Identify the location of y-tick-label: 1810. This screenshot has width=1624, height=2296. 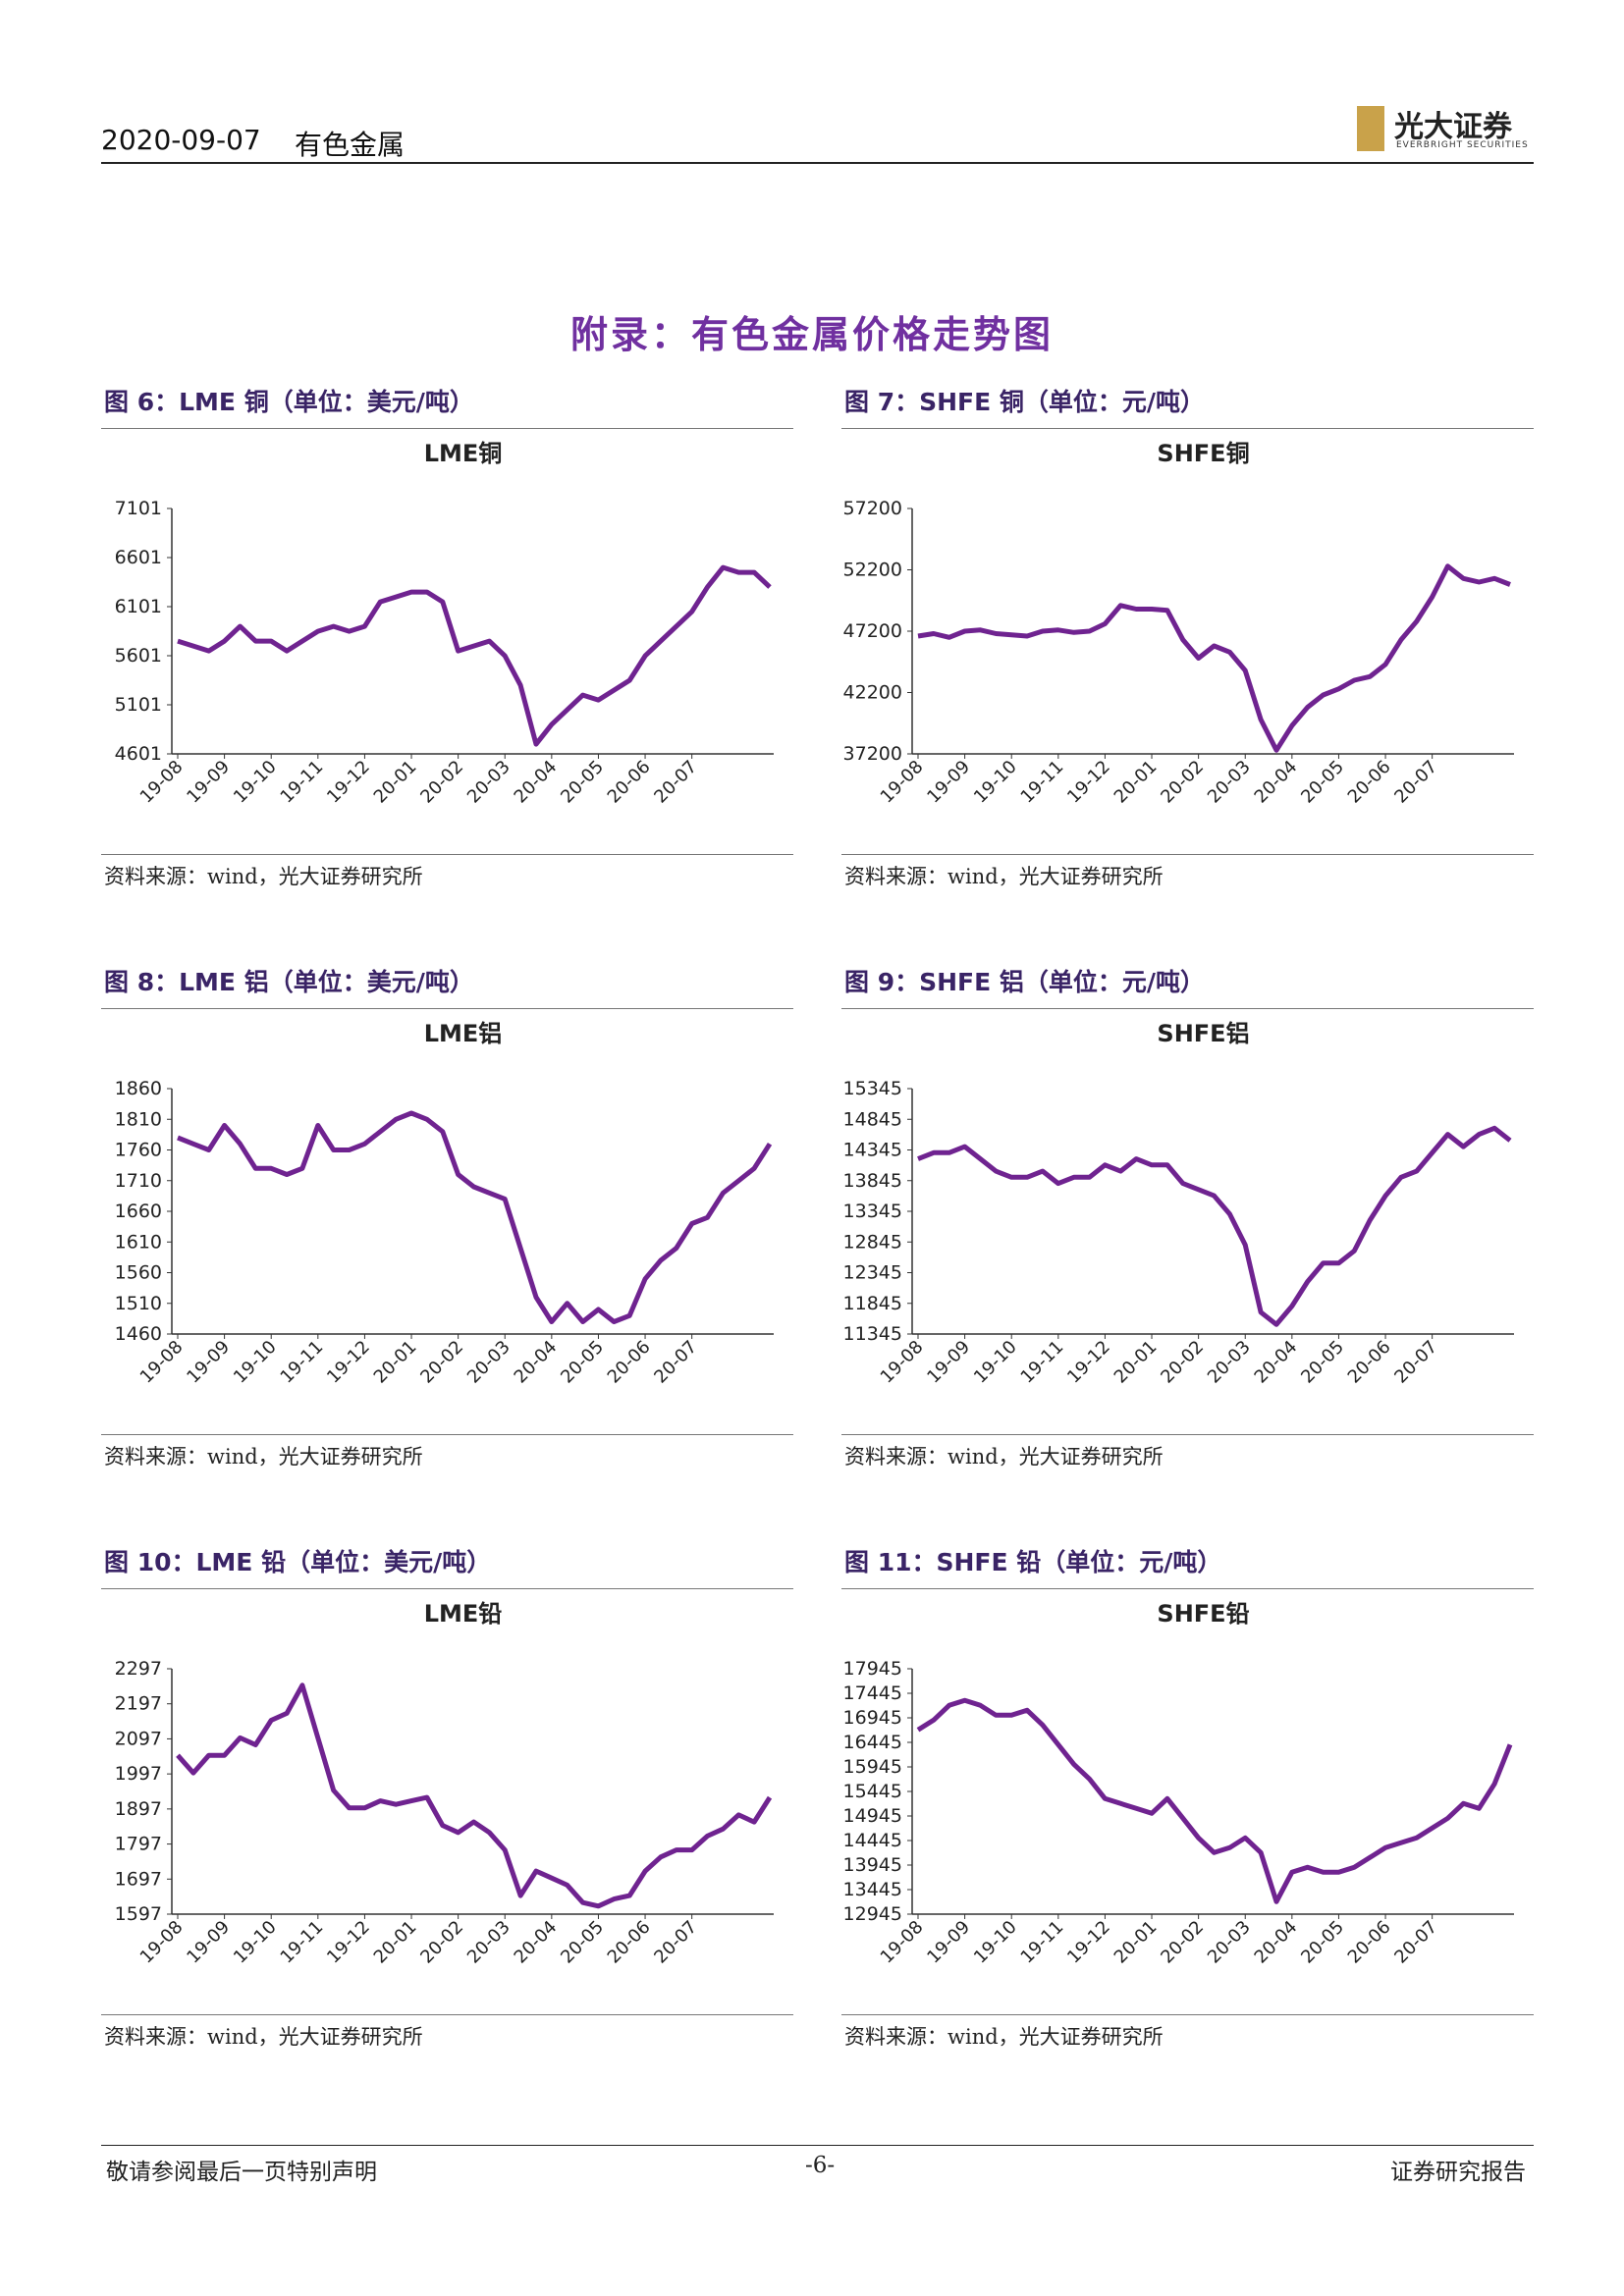
(138, 1119).